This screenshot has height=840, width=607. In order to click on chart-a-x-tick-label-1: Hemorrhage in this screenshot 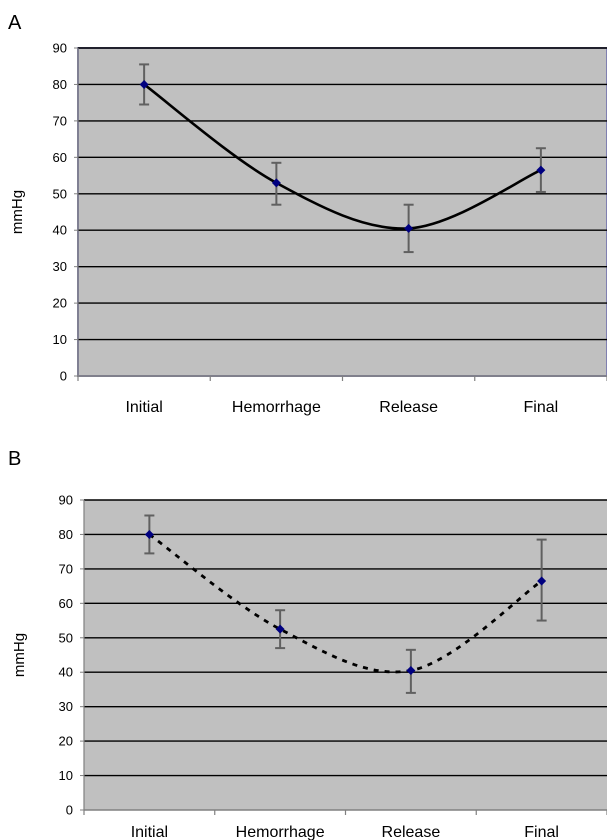, I will do `click(276, 407)`.